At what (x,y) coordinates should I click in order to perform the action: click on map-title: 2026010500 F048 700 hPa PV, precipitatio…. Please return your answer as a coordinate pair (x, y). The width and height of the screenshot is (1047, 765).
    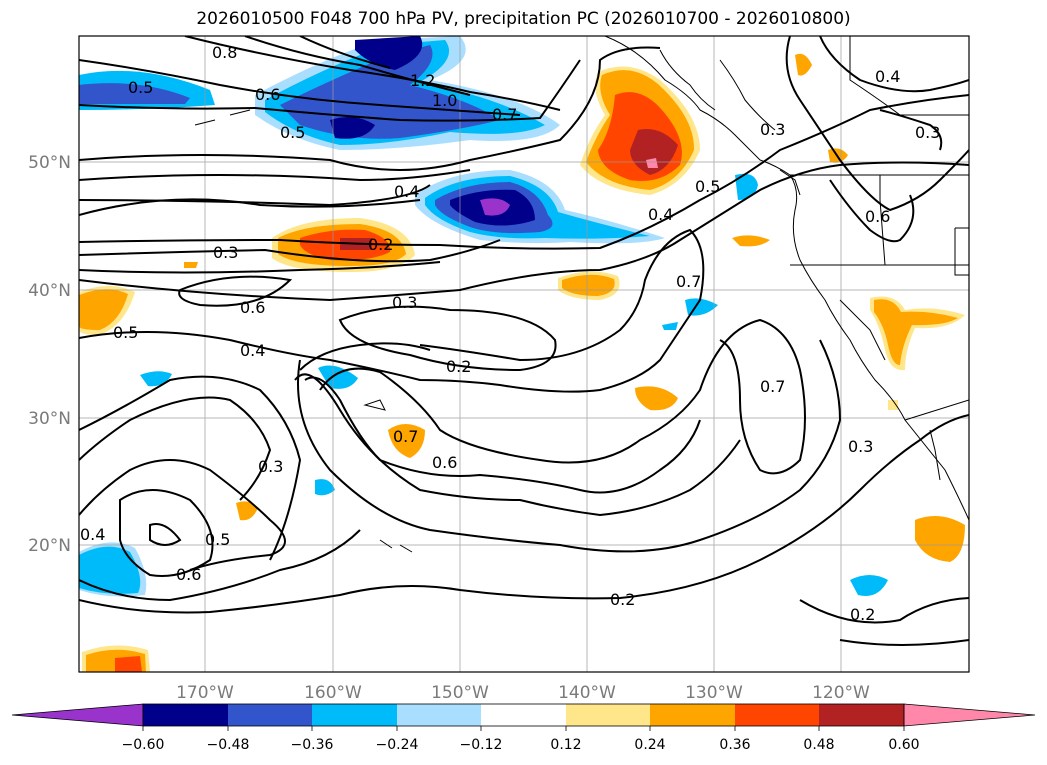
    Looking at the image, I should click on (523, 19).